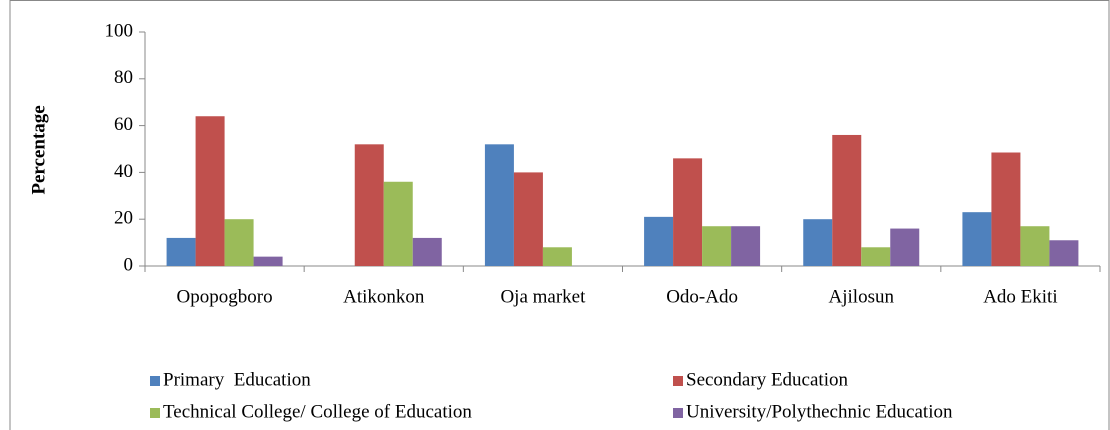 This screenshot has height=430, width=1110. Describe the element at coordinates (237, 379) in the screenshot. I see `legend-label: Primary Education` at that location.